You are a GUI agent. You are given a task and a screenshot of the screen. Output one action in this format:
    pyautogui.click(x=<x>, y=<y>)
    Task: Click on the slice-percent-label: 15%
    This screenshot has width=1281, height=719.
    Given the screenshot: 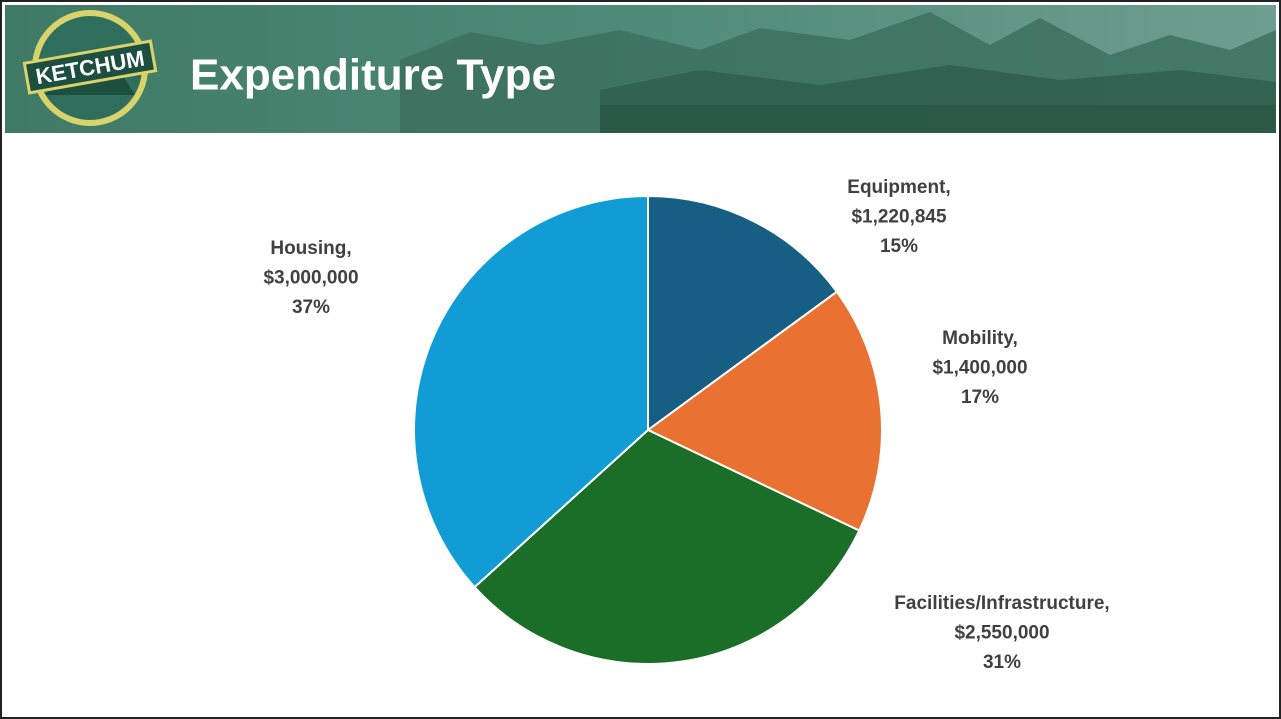 What is the action you would take?
    pyautogui.click(x=899, y=246)
    